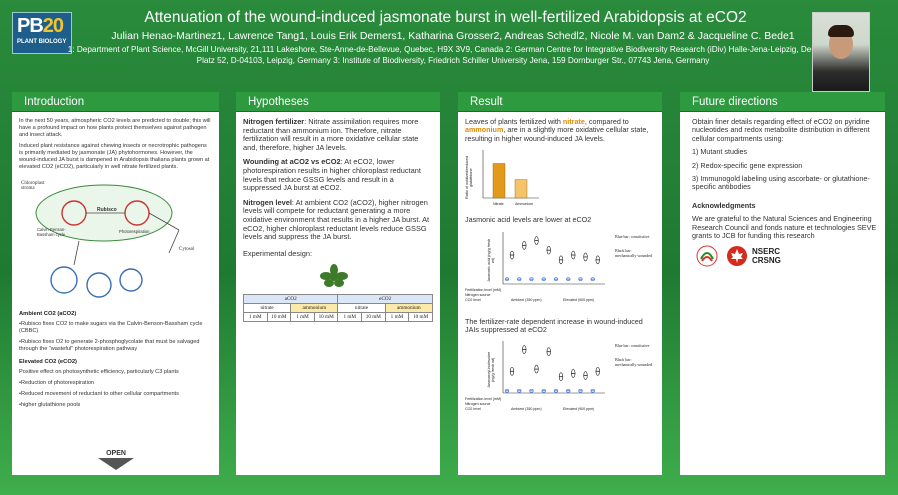 The width and height of the screenshot is (898, 495). Describe the element at coordinates (747, 165) in the screenshot. I see `future-item-2: 2) Redox-specific gene expression` at that location.